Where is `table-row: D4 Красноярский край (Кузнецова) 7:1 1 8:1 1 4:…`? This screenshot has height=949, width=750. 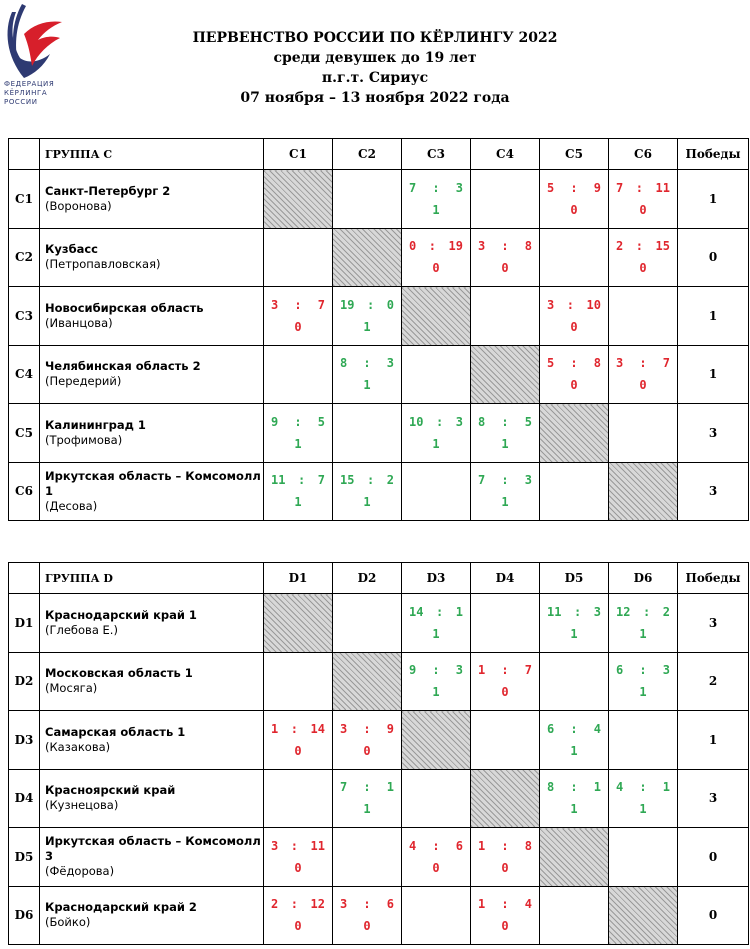 table-row: D4 Красноярский край (Кузнецова) 7:1 1 8:1 1 4:… is located at coordinates (379, 798).